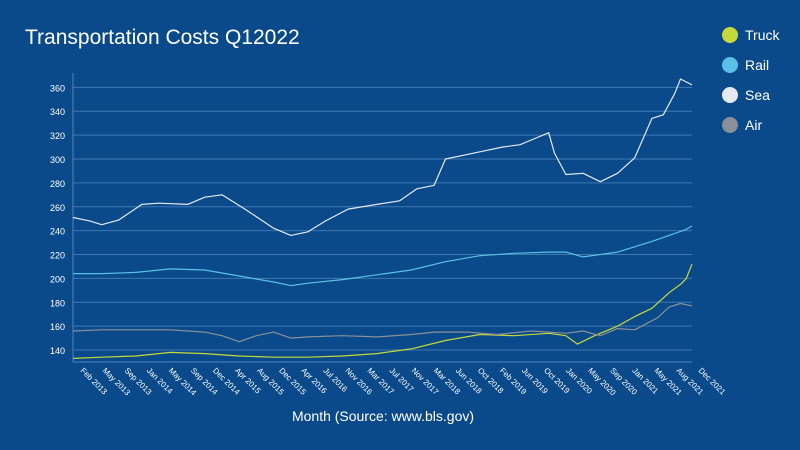 Image resolution: width=800 pixels, height=450 pixels. I want to click on y-tick-label: 240, so click(57, 232).